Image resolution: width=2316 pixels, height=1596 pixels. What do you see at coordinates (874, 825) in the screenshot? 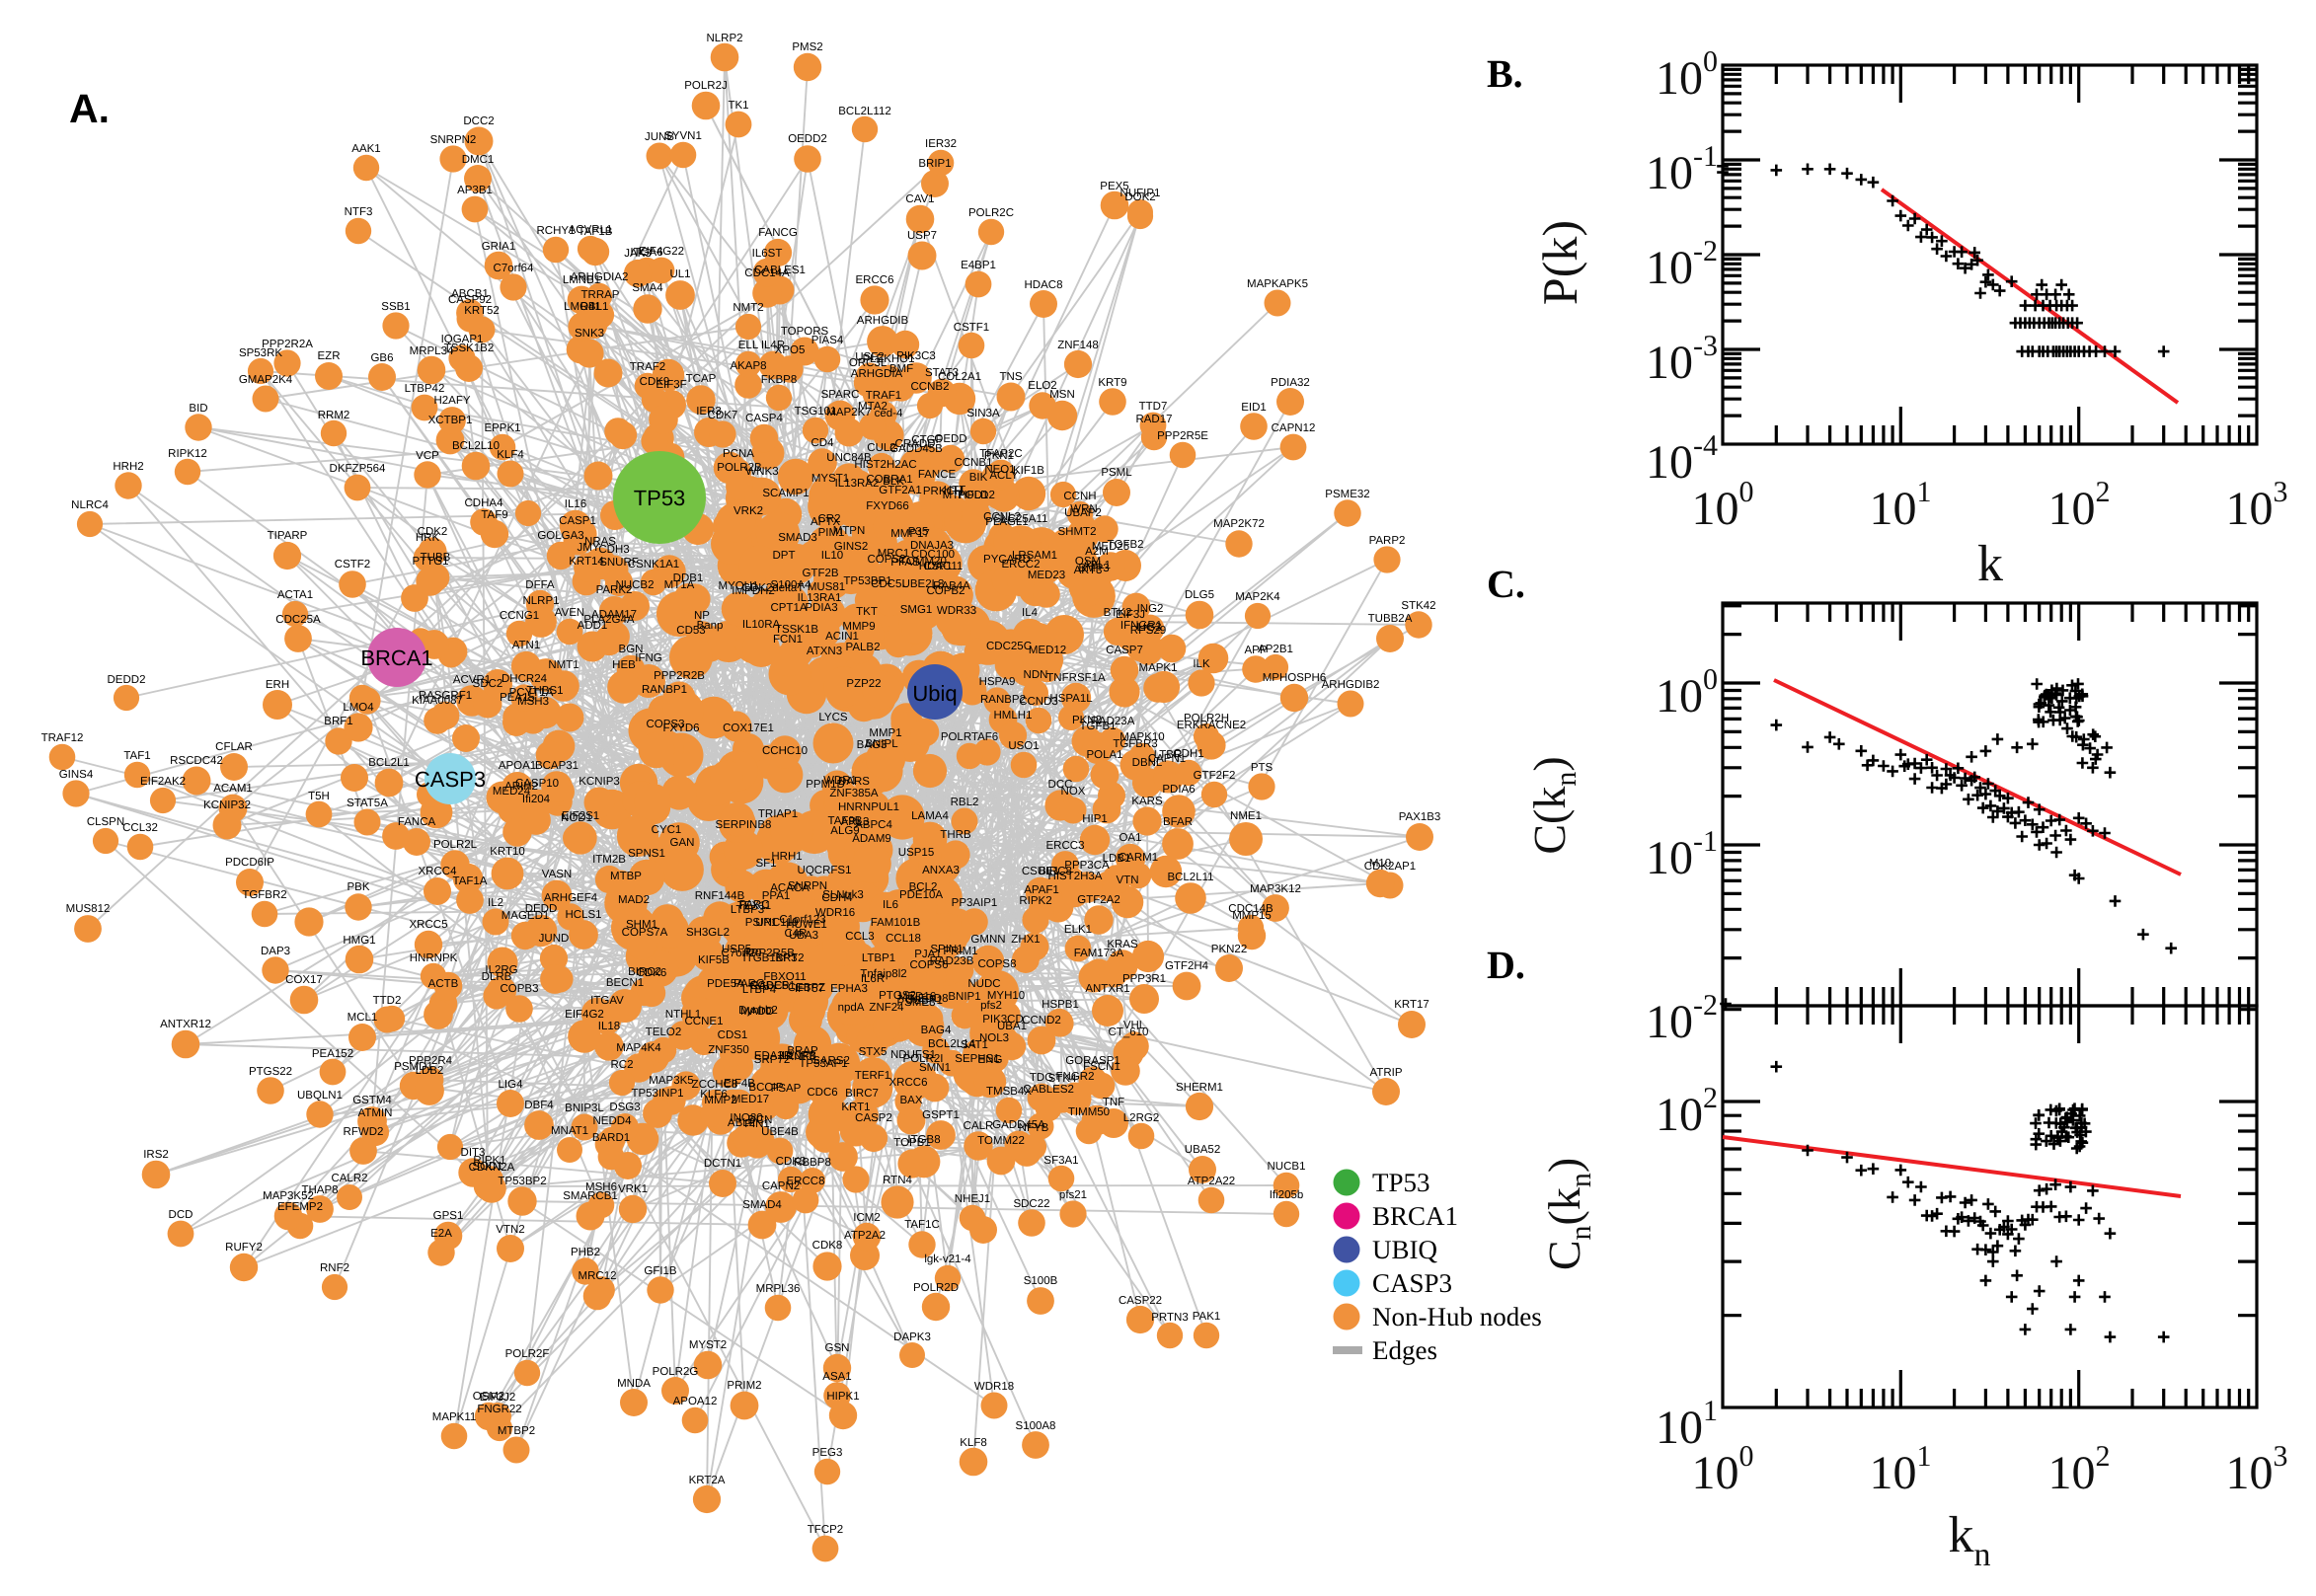
I see `svg-text: ABPC4` at bounding box center [874, 825].